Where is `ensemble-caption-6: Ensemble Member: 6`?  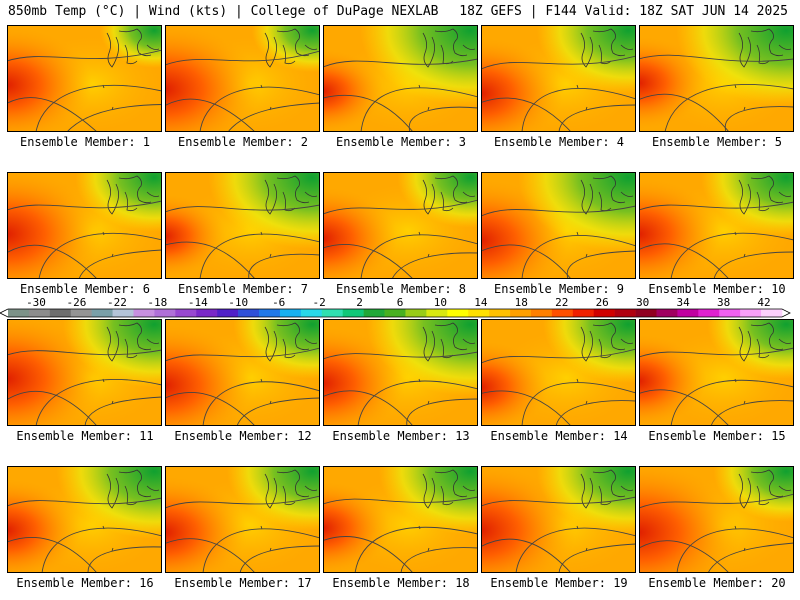 ensemble-caption-6: Ensemble Member: 6 is located at coordinates (85, 289).